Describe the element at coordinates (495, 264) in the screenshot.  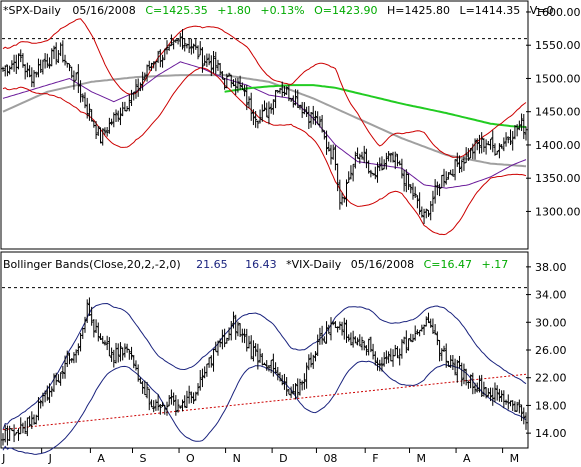
I see `vix-change: +.17` at that location.